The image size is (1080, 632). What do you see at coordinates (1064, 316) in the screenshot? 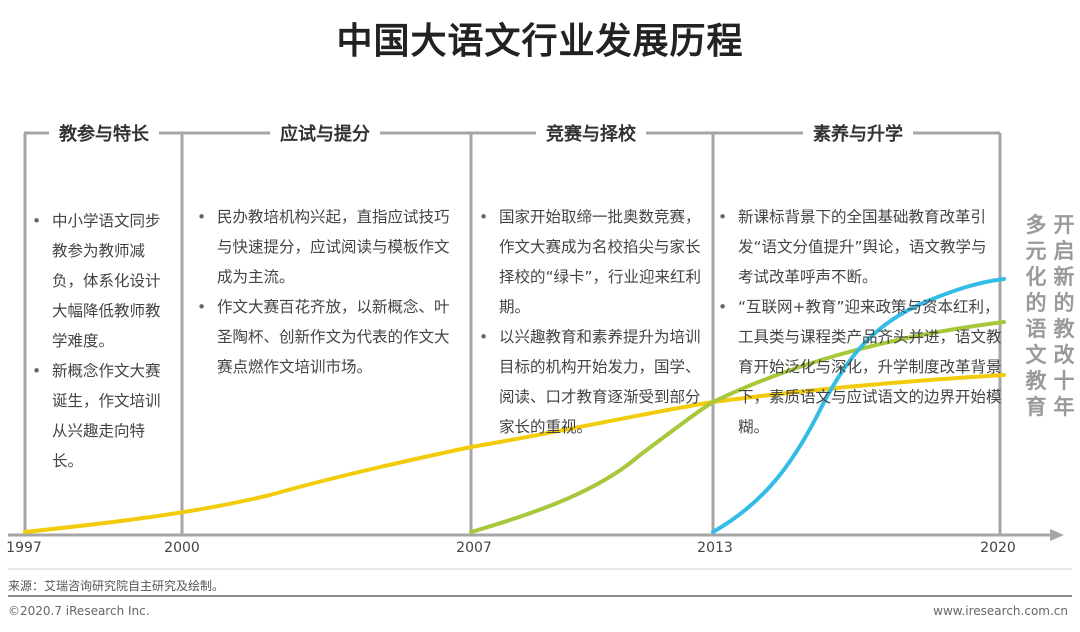
I see `side-label-right: 开启新的教改十年` at bounding box center [1064, 316].